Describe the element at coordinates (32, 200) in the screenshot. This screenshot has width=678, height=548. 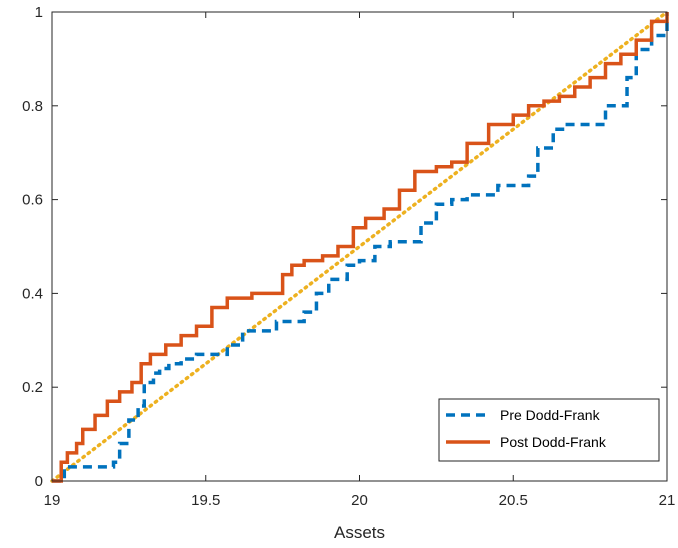
I see `y-tick-label: 0.6` at that location.